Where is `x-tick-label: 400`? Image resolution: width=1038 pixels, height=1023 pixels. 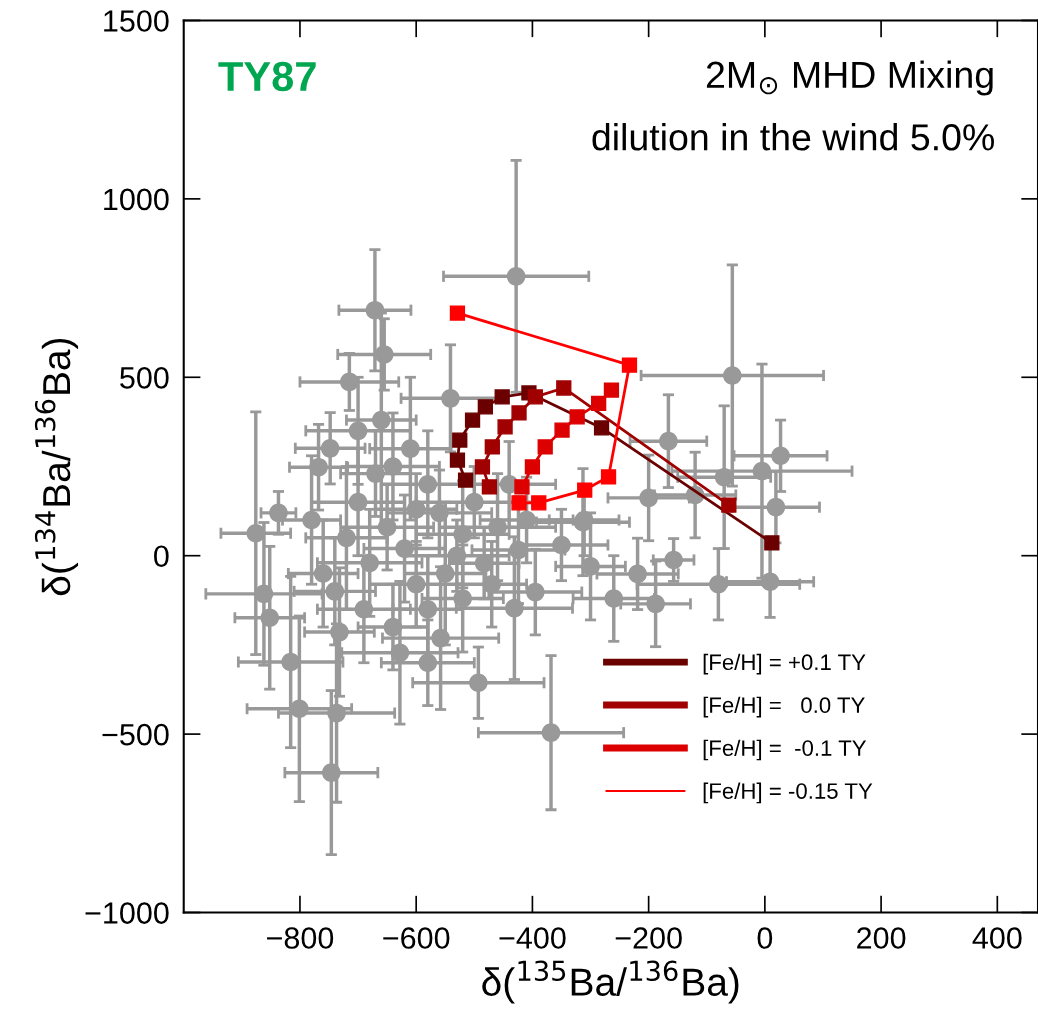
x-tick-label: 400 is located at coordinates (997, 938).